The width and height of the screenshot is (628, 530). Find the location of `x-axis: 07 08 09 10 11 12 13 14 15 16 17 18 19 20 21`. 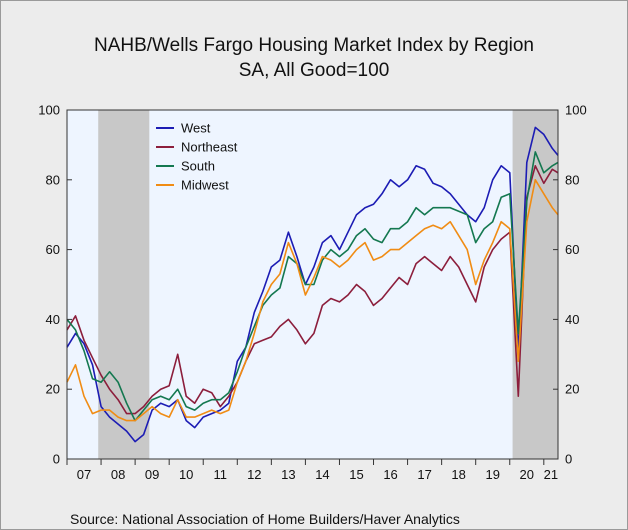

x-axis: 07 08 09 10 11 12 13 14 15 16 17 18 19 20 21 is located at coordinates (312, 470).